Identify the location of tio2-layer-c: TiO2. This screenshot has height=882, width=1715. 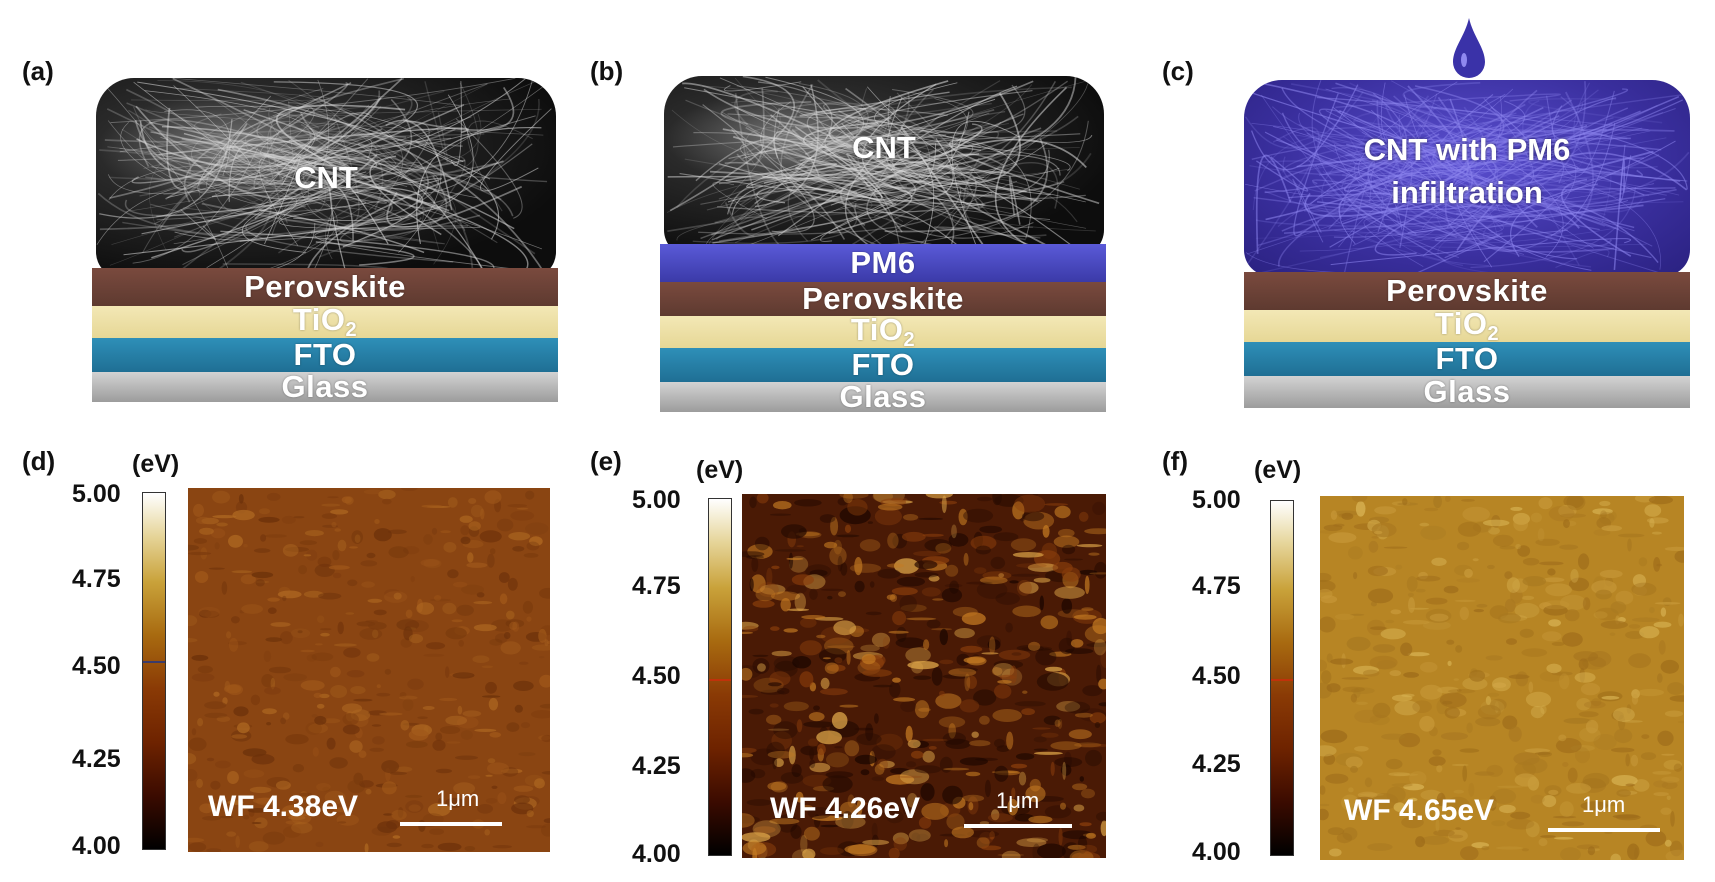
(1467, 325).